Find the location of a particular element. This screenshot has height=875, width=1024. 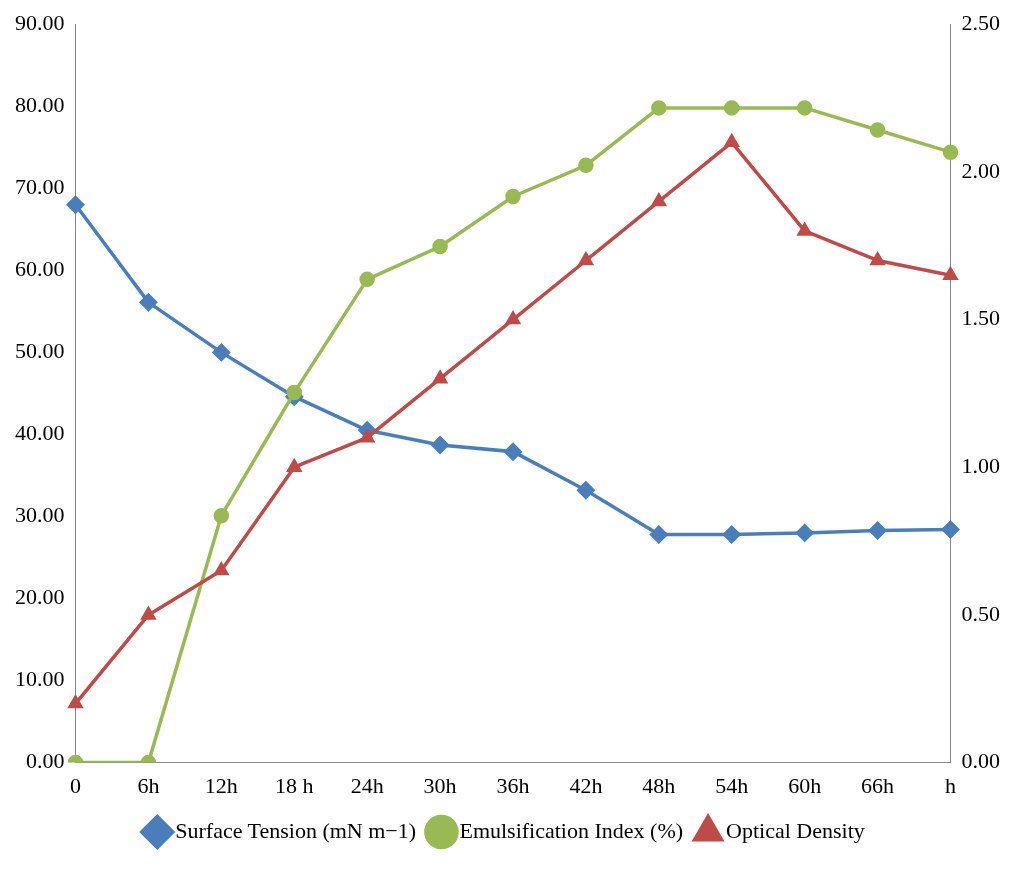

x-tick-label: 24h is located at coordinates (367, 785).